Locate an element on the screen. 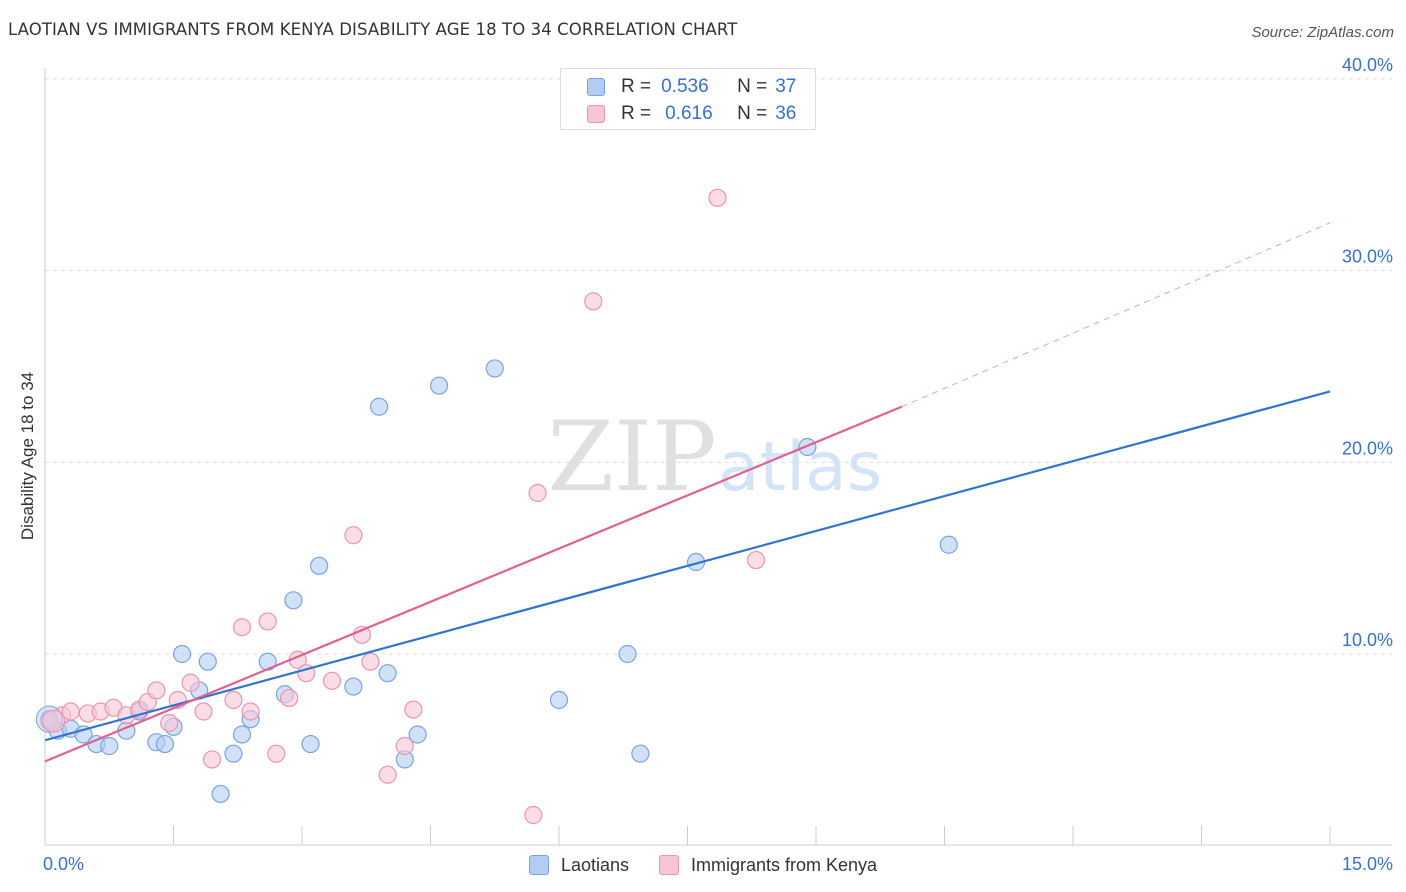 The image size is (1406, 892). watermark-atlas: atlas is located at coordinates (800, 467).